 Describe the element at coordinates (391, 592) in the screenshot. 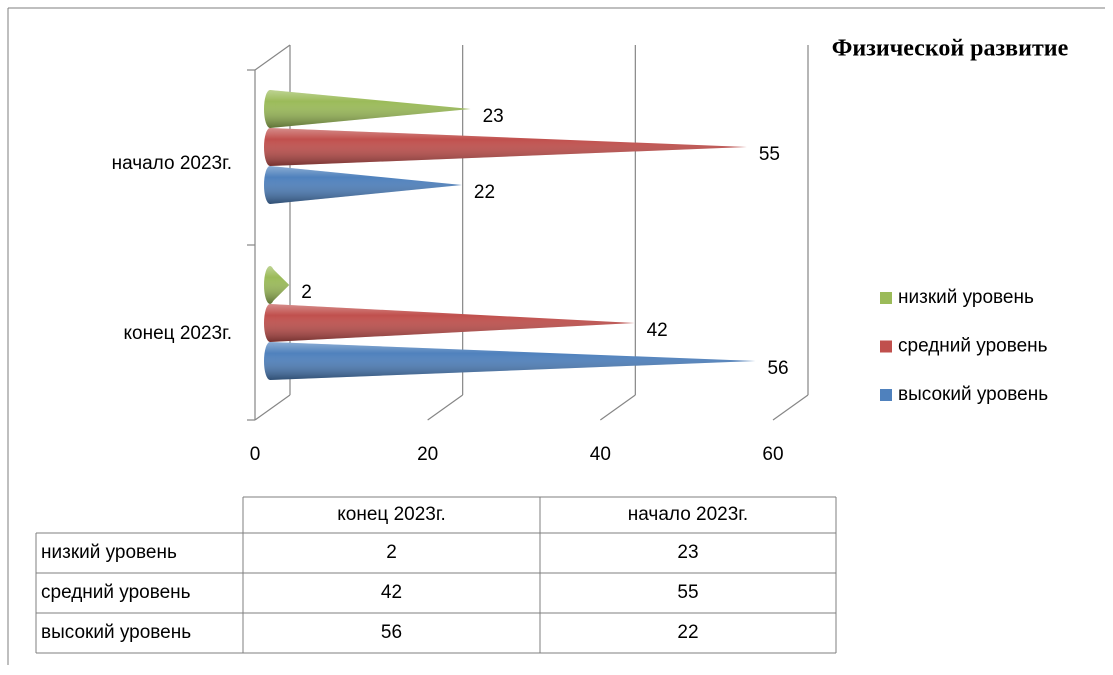

I see `table-cell: 42` at that location.